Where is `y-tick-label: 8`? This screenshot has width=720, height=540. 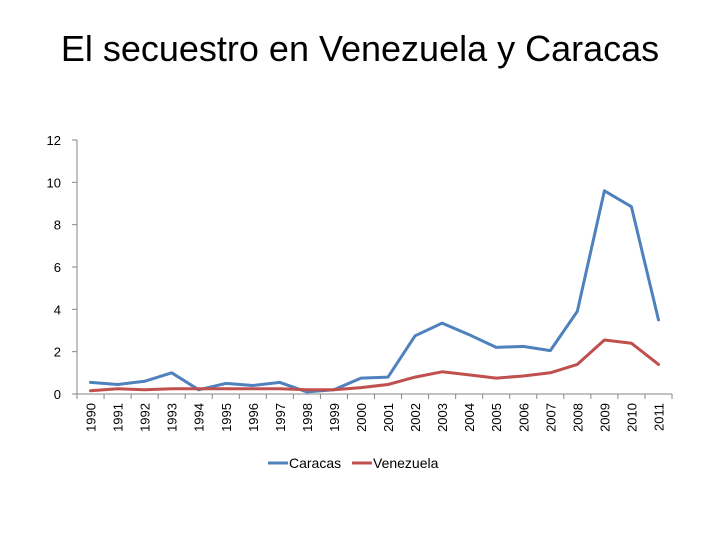 y-tick-label: 8 is located at coordinates (57, 225).